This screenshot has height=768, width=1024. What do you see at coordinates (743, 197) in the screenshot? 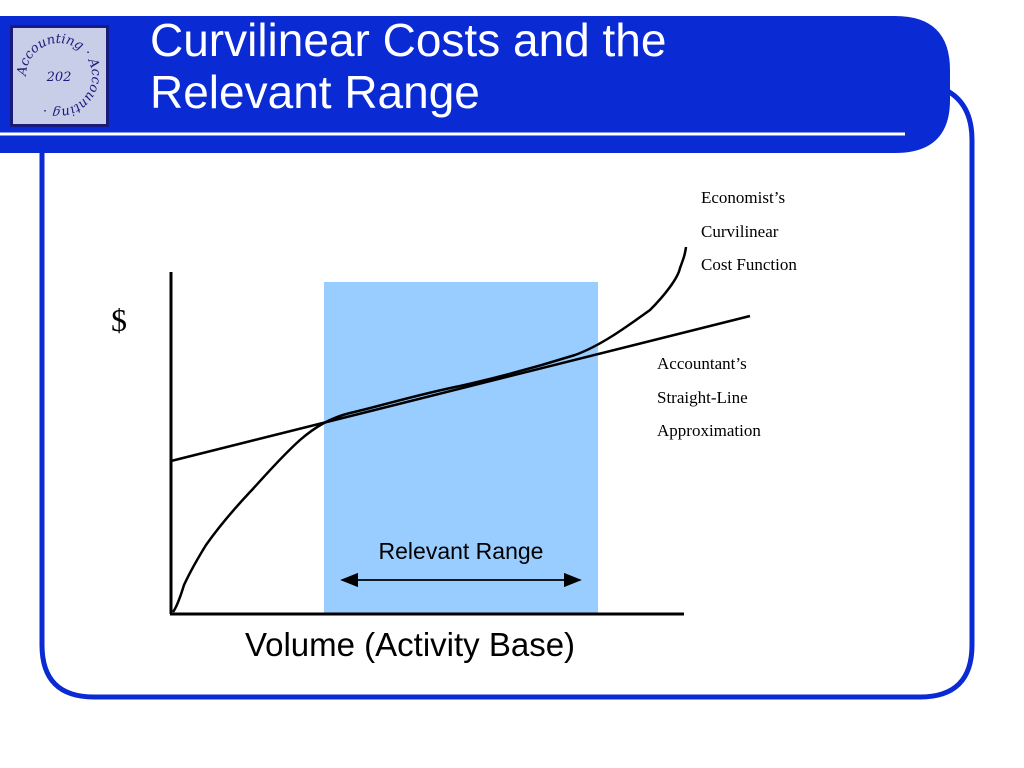
I see `economist-label-line-1: Economist’s` at bounding box center [743, 197].